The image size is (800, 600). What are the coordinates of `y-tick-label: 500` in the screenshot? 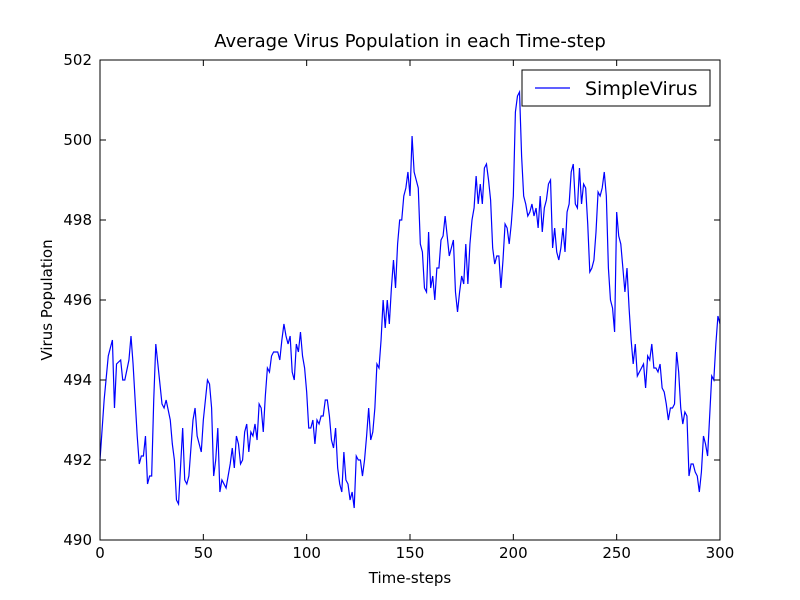 It's located at (77, 140).